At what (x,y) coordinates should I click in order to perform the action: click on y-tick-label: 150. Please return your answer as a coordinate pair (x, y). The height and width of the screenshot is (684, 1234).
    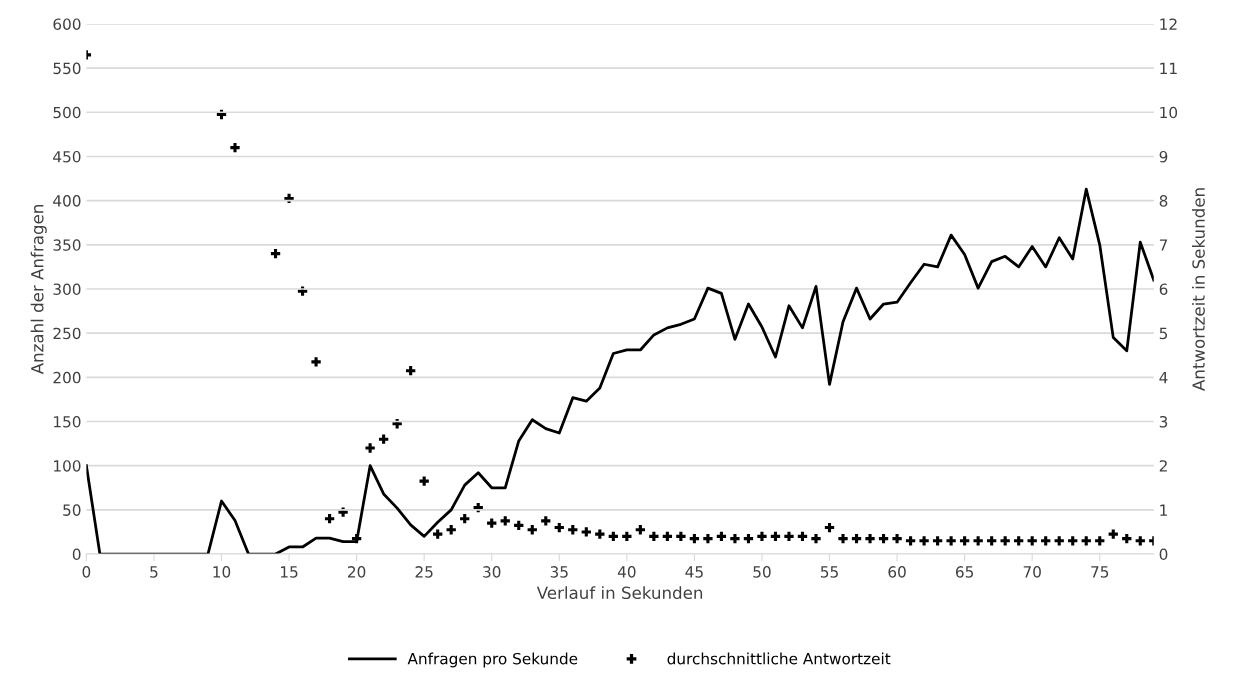
    Looking at the image, I should click on (67, 421).